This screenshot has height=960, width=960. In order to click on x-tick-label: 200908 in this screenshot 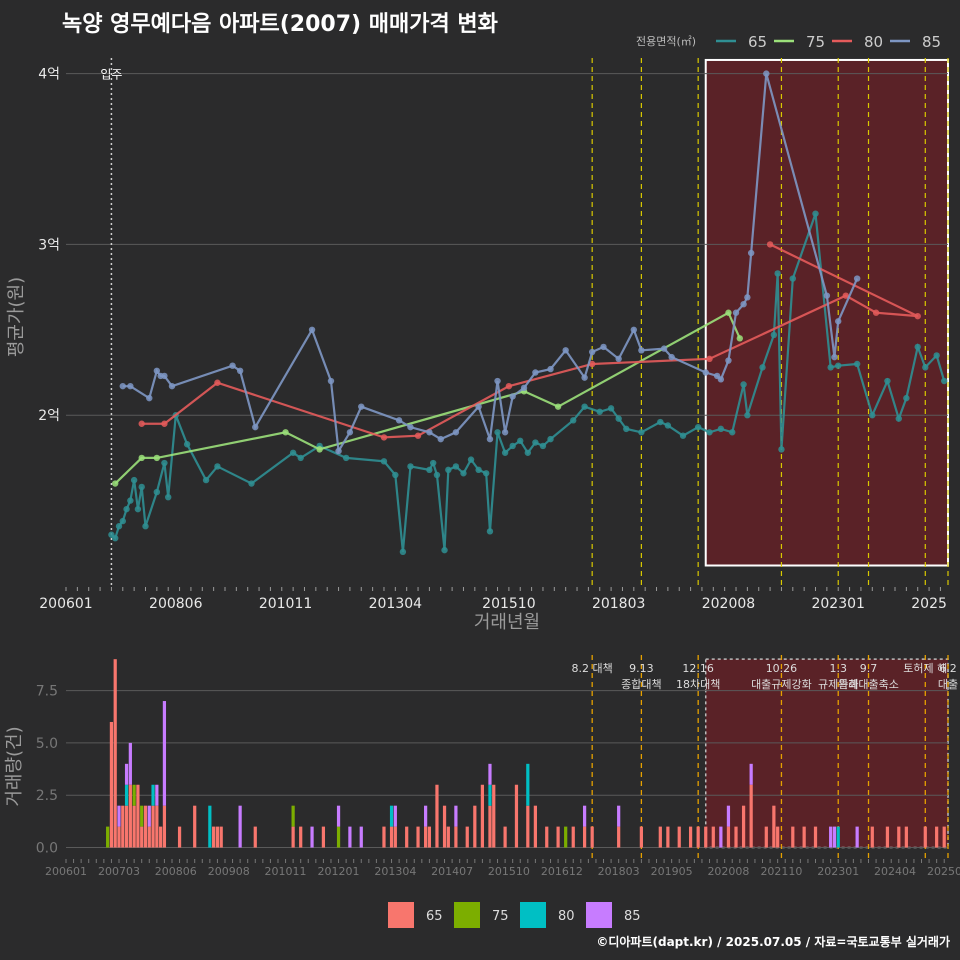, I will do `click(229, 871)`.